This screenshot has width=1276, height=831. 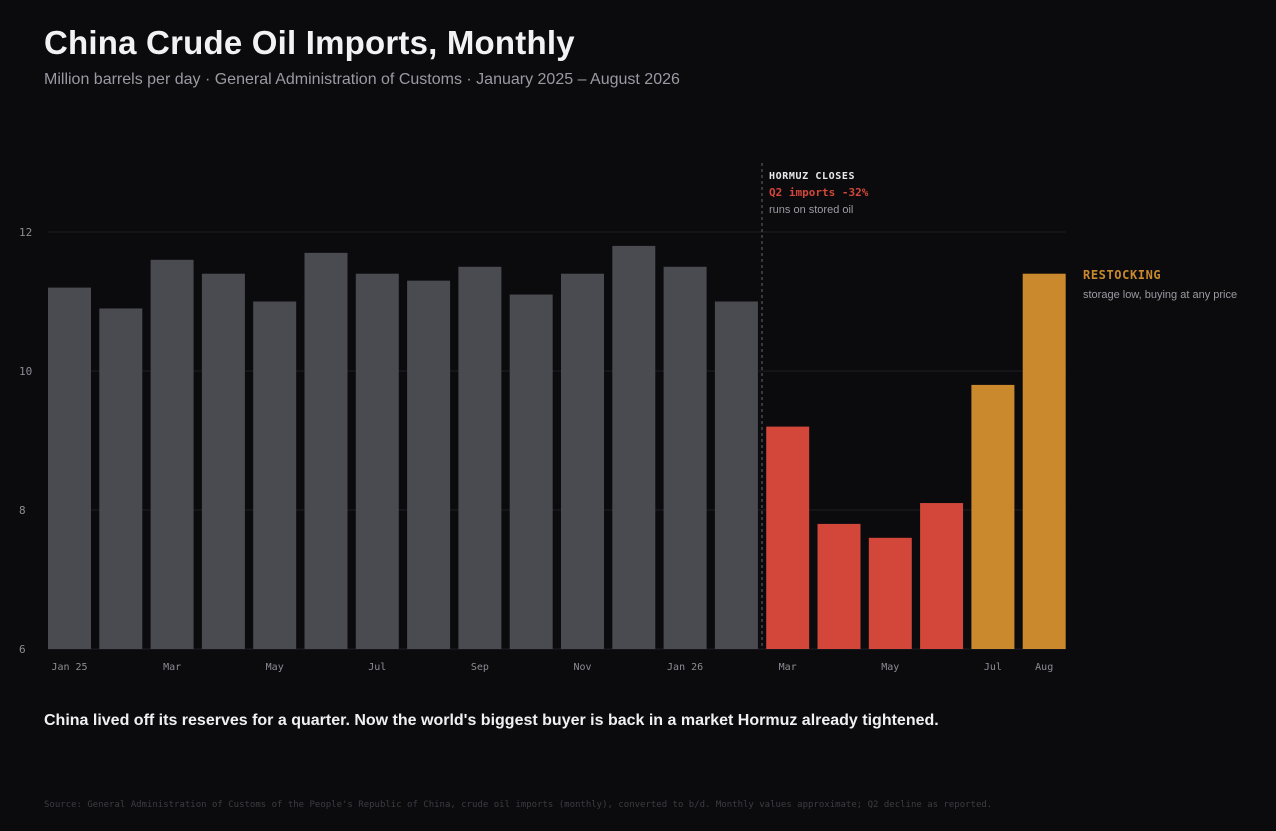 I want to click on x-tick-label: Aug, so click(x=1044, y=667).